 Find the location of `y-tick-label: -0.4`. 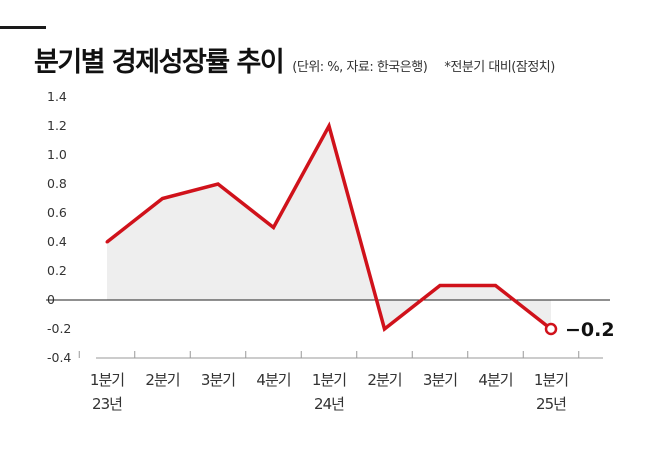

y-tick-label: -0.4 is located at coordinates (59, 357).